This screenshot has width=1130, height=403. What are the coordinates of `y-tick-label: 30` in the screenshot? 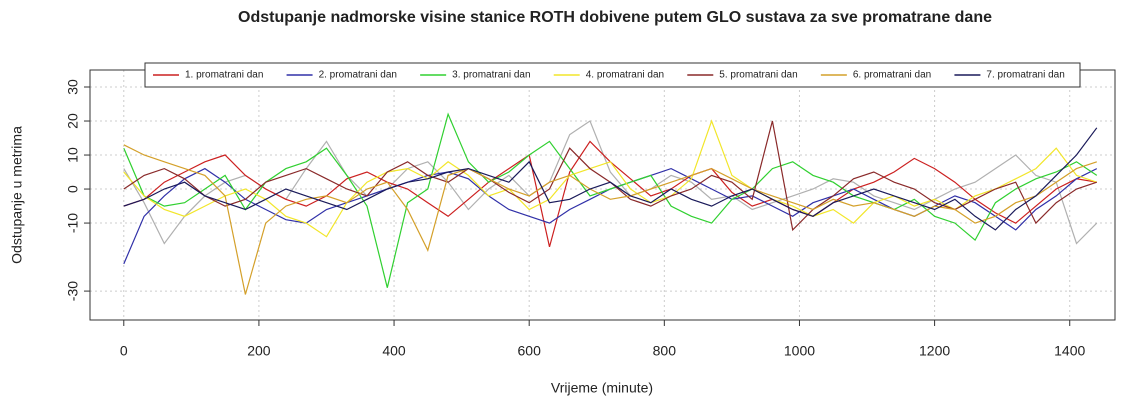 It's located at (73, 87).